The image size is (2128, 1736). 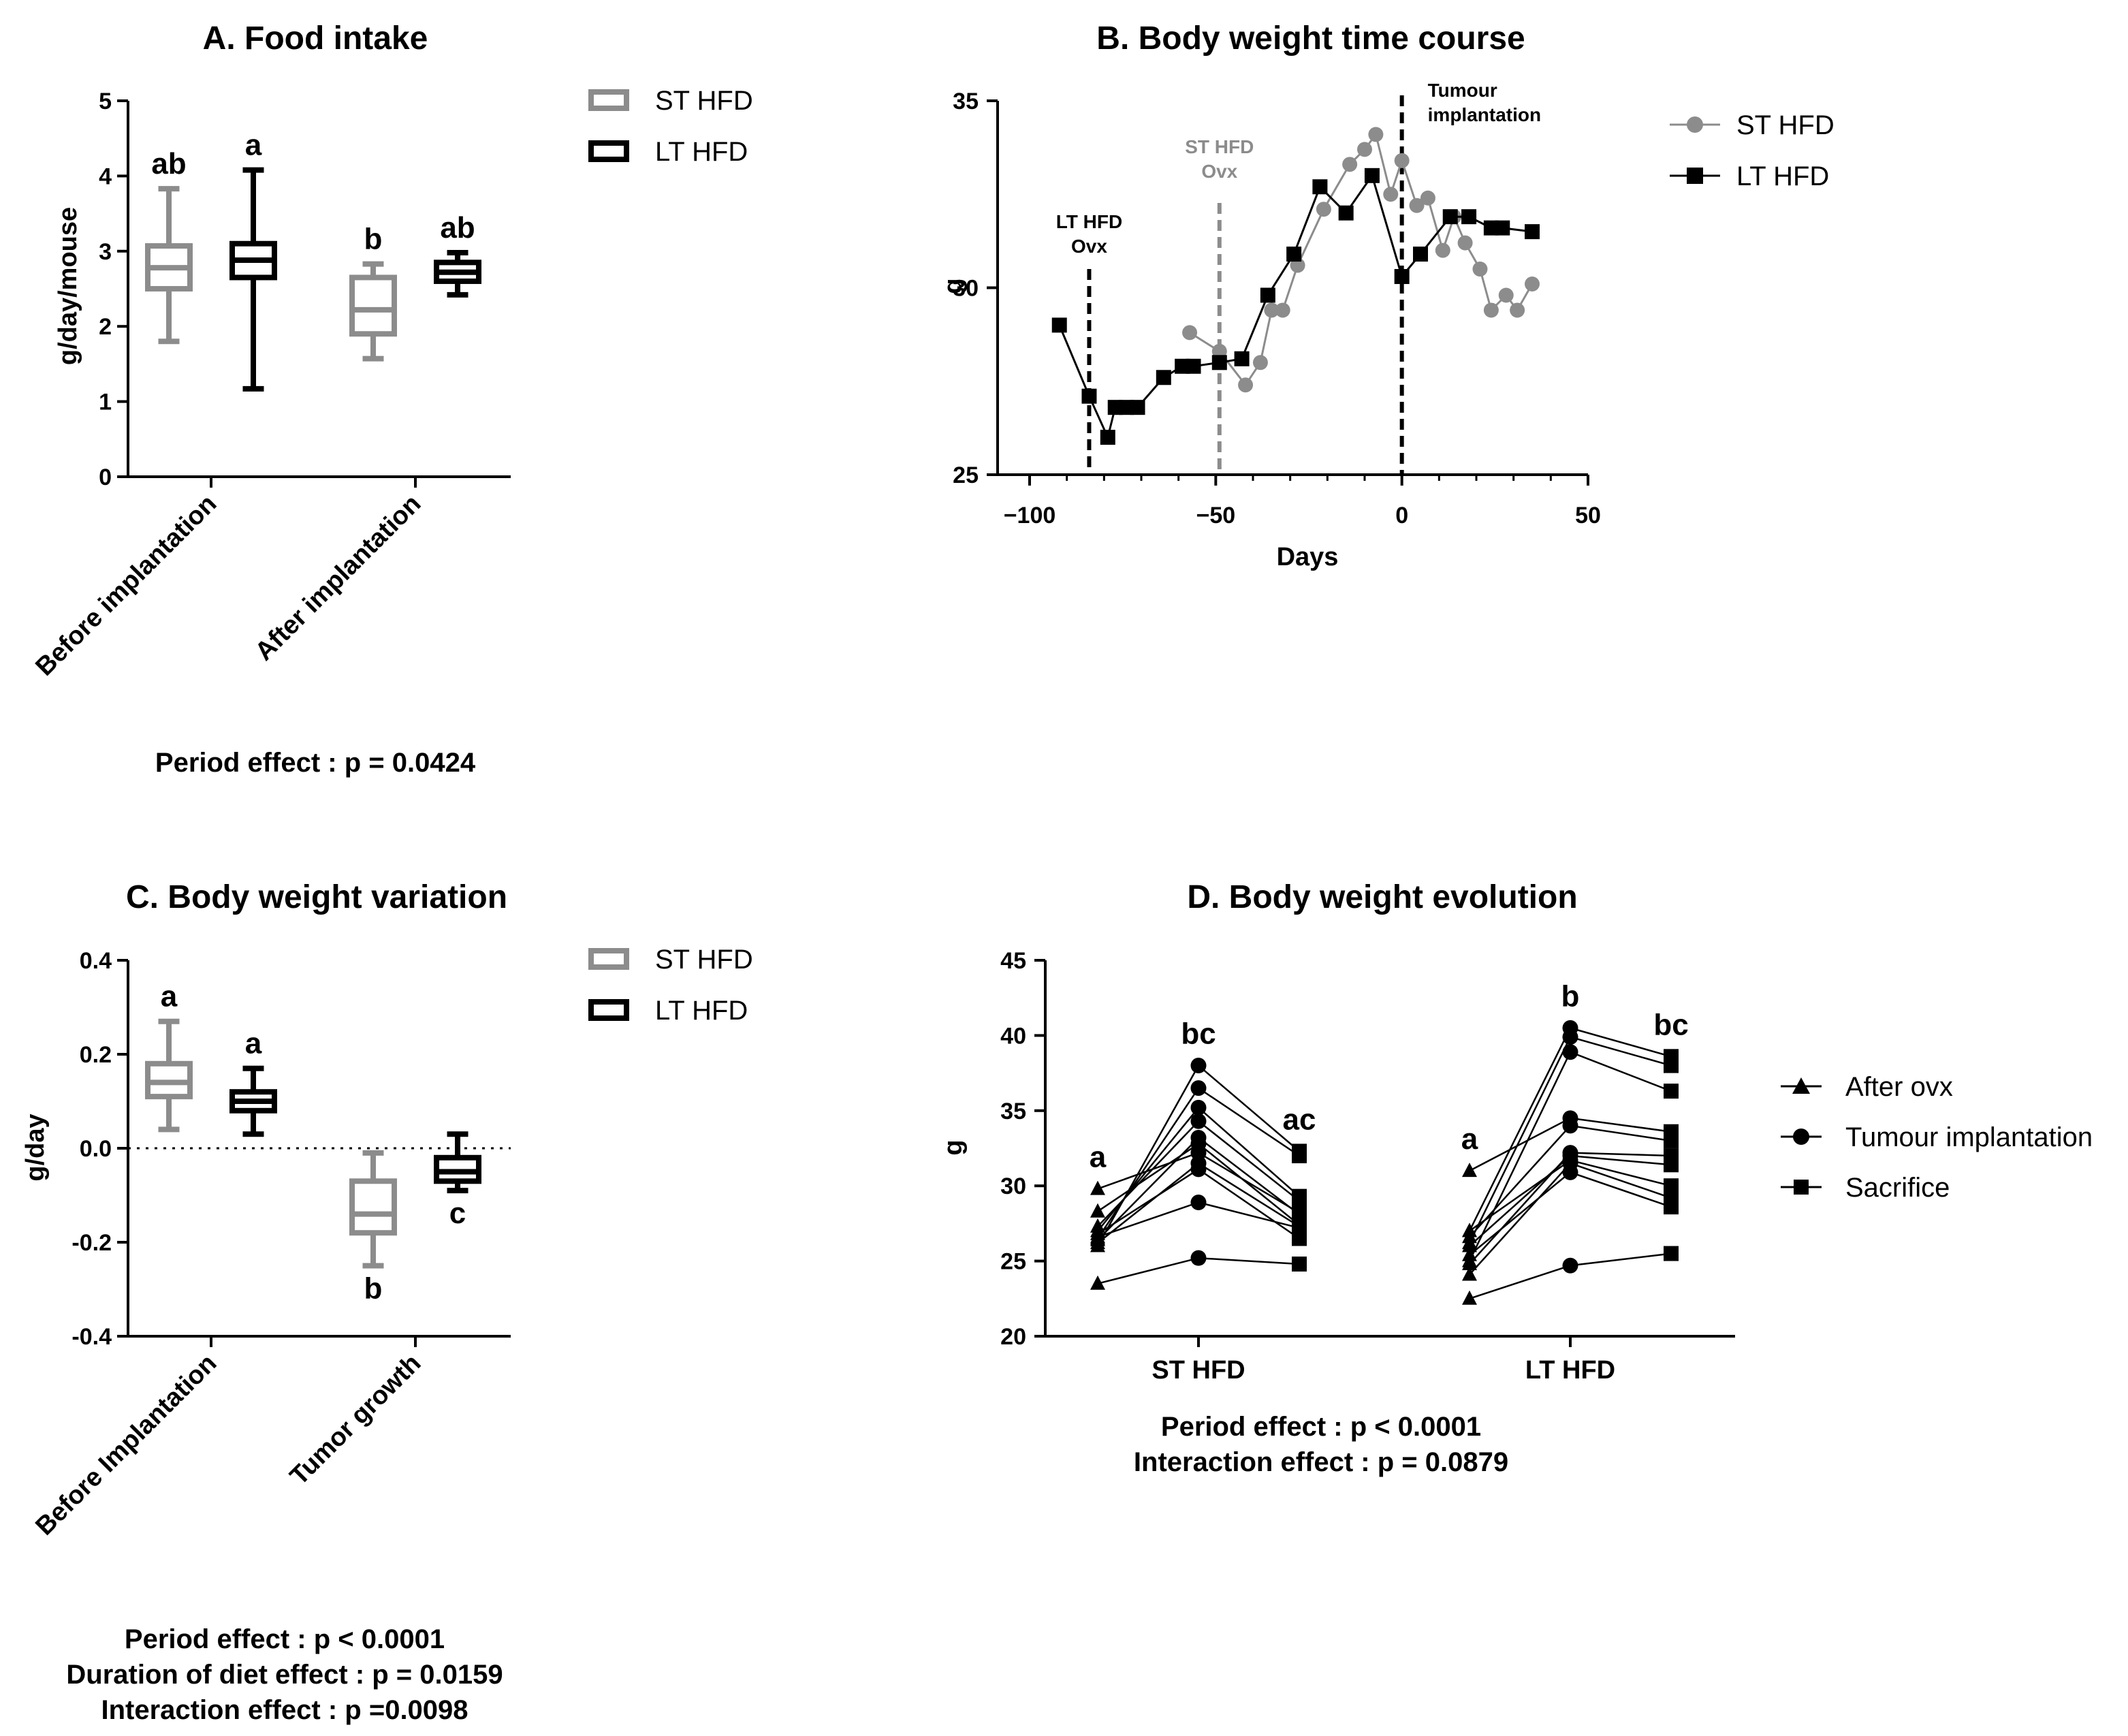 I want to click on x-category-label-after-implantation: After implantation, so click(x=338, y=579).